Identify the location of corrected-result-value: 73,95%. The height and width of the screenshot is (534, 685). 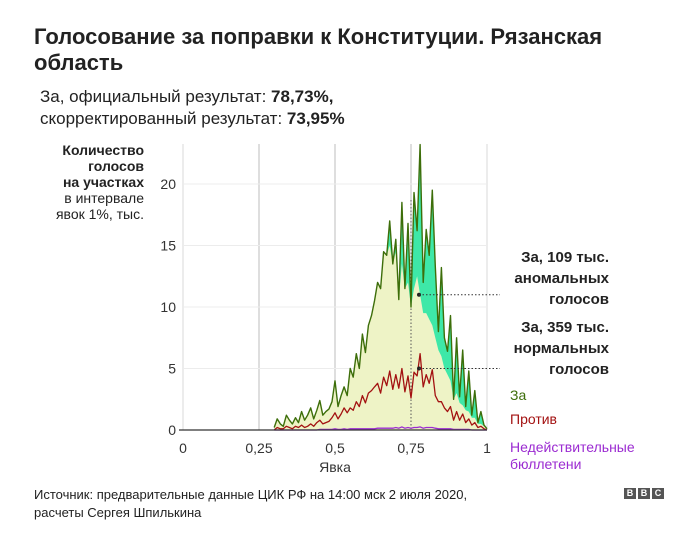
(315, 118).